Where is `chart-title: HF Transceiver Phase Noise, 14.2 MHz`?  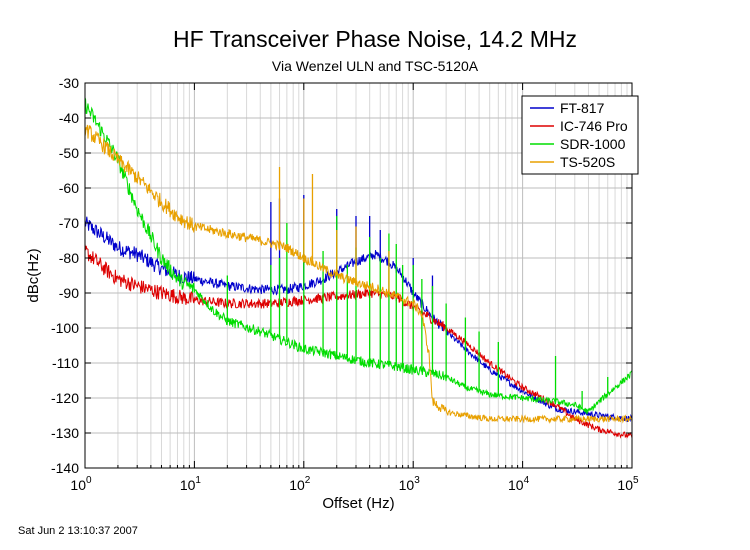 chart-title: HF Transceiver Phase Noise, 14.2 MHz is located at coordinates (375, 39).